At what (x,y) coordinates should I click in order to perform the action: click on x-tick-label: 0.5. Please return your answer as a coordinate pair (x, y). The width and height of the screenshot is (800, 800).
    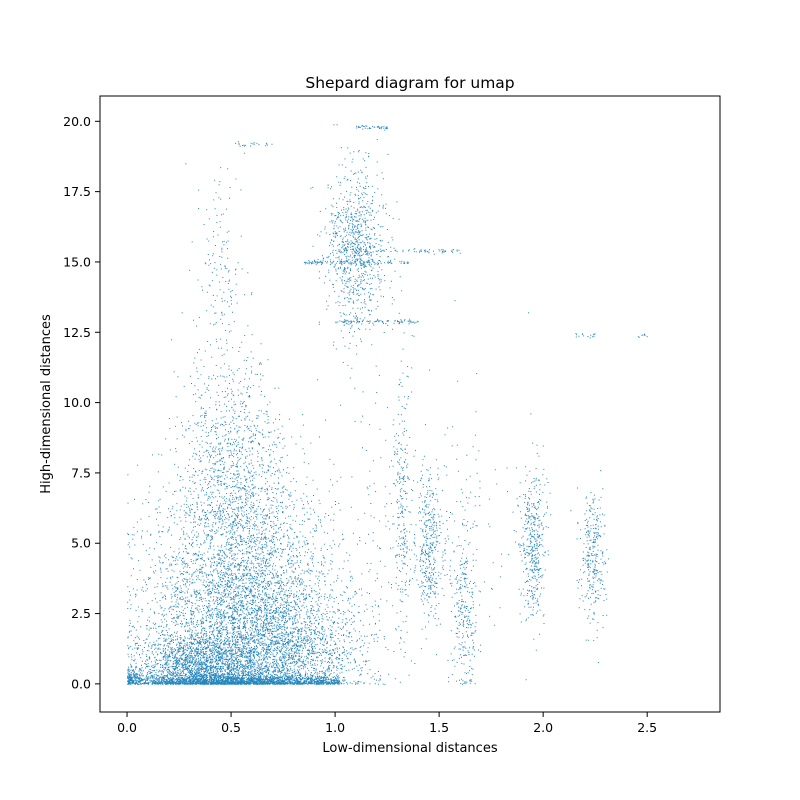
    Looking at the image, I should click on (231, 727).